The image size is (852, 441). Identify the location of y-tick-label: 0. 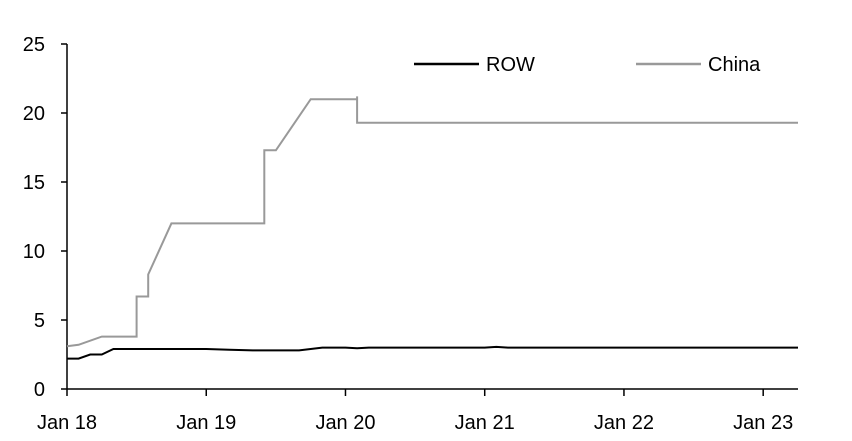
(39, 390).